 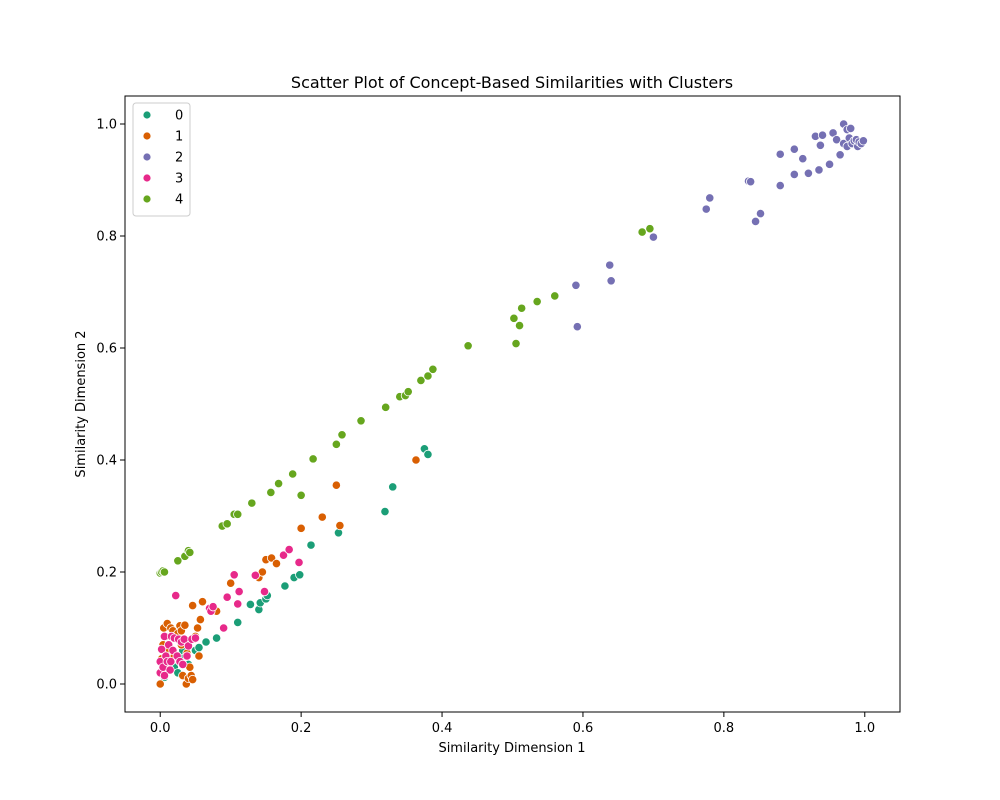 I want to click on x-tick-label: 1.0, so click(x=864, y=728).